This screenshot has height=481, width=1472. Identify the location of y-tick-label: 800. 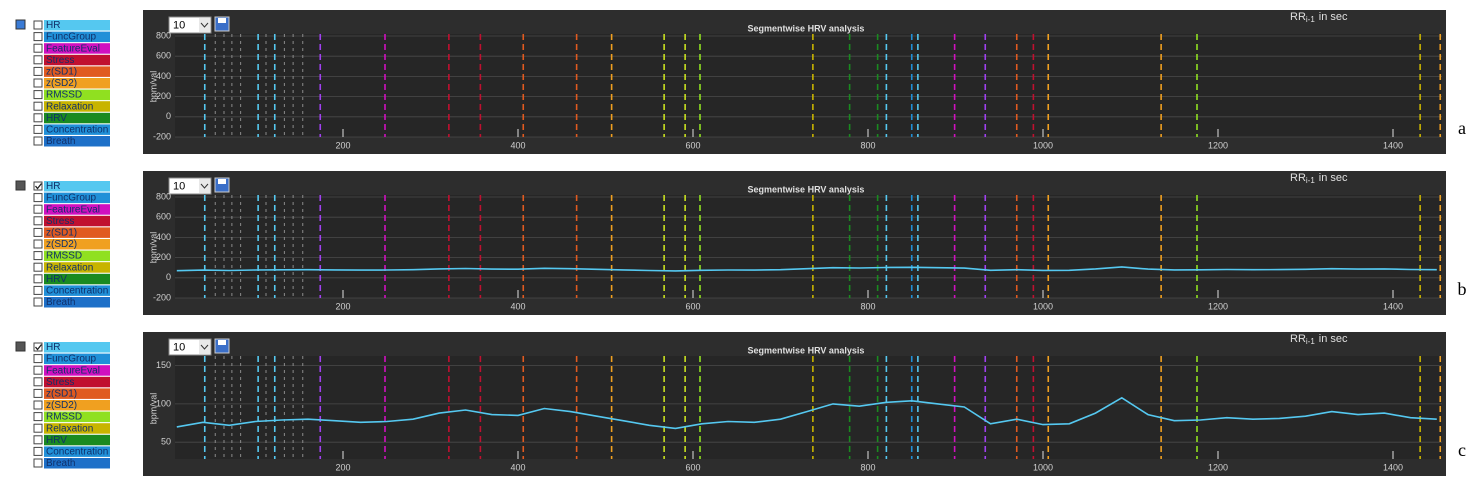
(163, 35).